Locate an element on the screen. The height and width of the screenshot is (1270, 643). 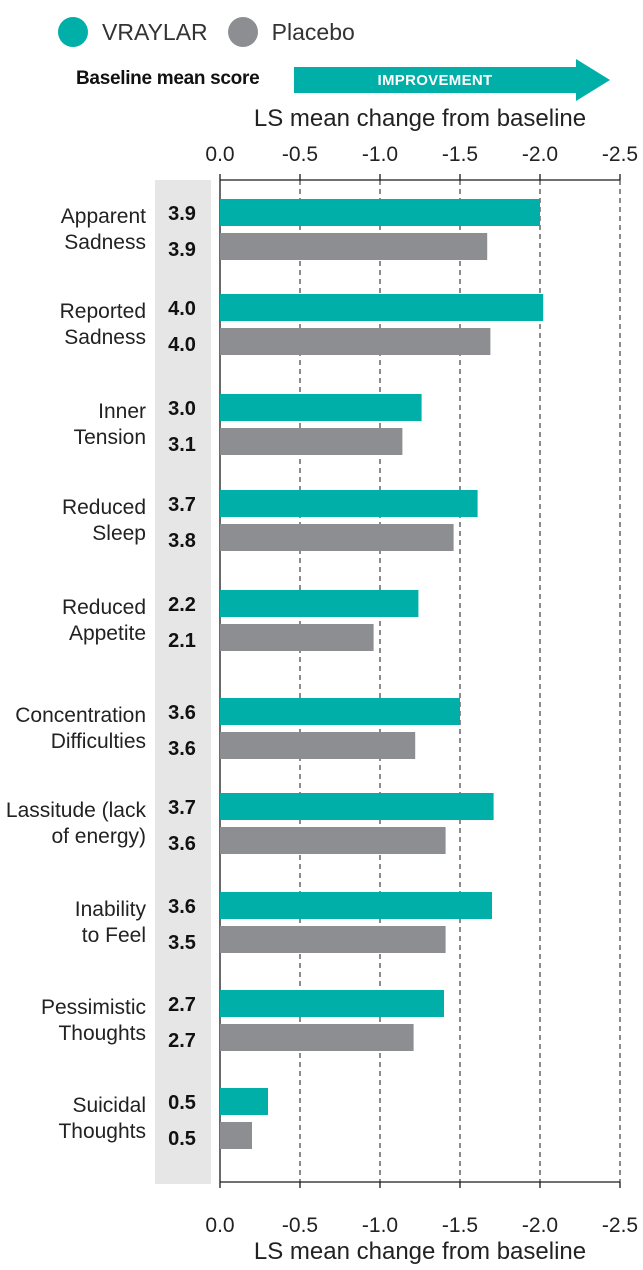
legend-label-placebo: Placebo is located at coordinates (313, 31).